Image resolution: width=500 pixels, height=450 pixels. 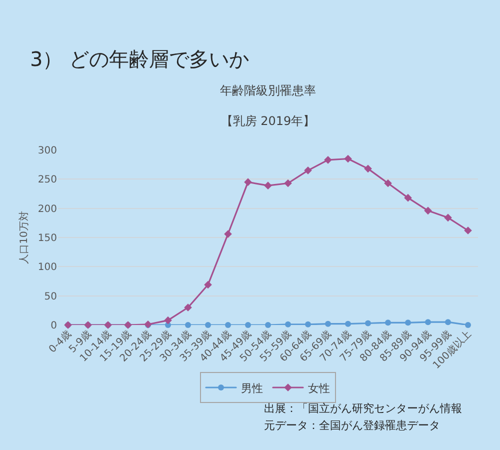 What do you see at coordinates (47, 268) in the screenshot?
I see `y-tick-label: 100` at bounding box center [47, 268].